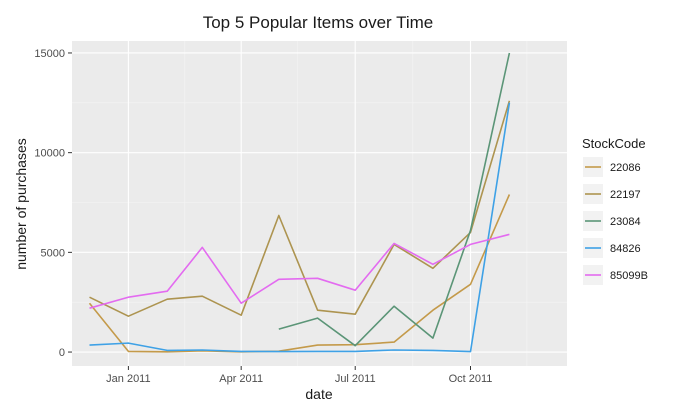  Describe the element at coordinates (53, 253) in the screenshot. I see `y-tick-label: 5000` at that location.